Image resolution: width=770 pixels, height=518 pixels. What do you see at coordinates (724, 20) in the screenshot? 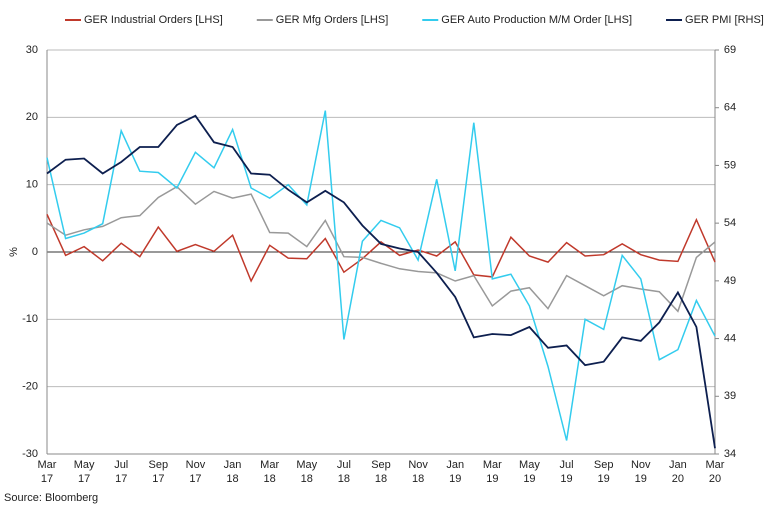
I see `legend-label: GER PMI [RHS]` at bounding box center [724, 20].